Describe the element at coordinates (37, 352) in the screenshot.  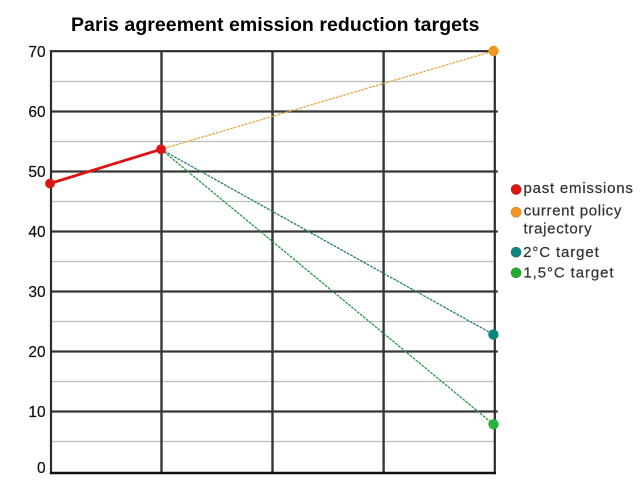
I see `svg-text: 20` at that location.